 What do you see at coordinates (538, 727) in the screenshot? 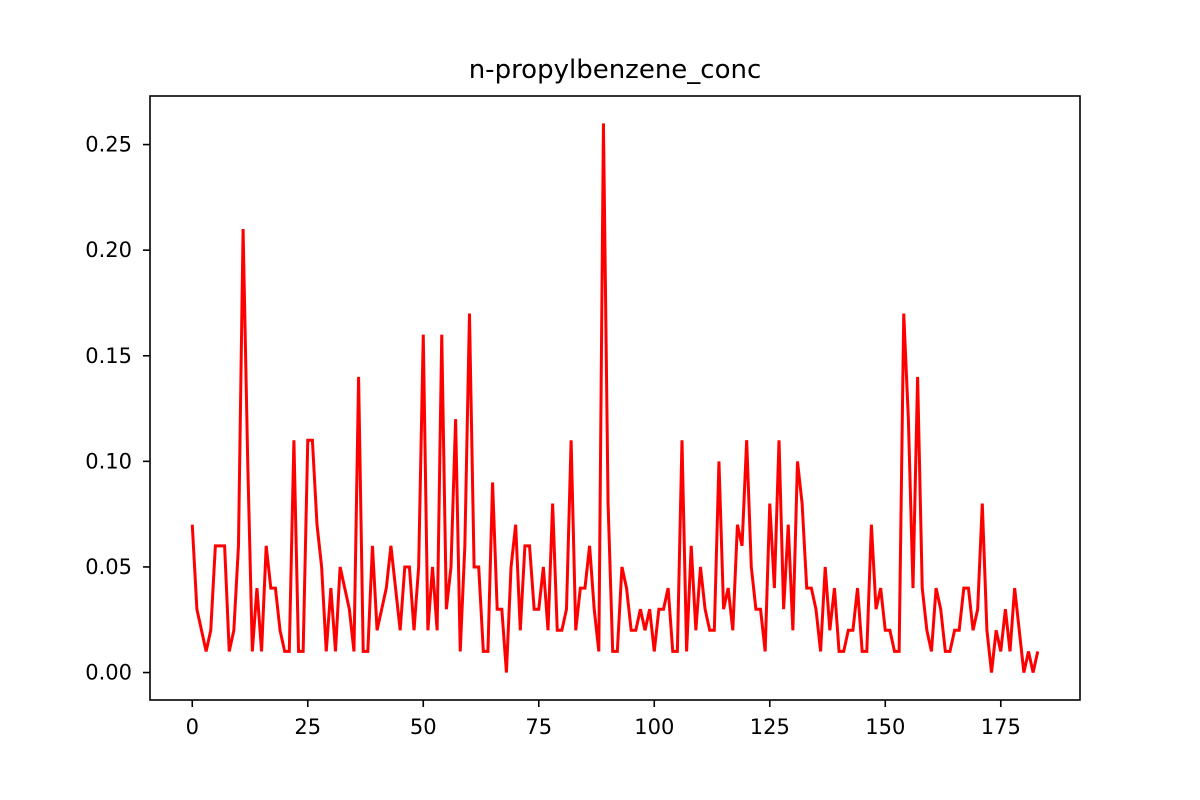
I see `x-tick-label: 75` at bounding box center [538, 727].